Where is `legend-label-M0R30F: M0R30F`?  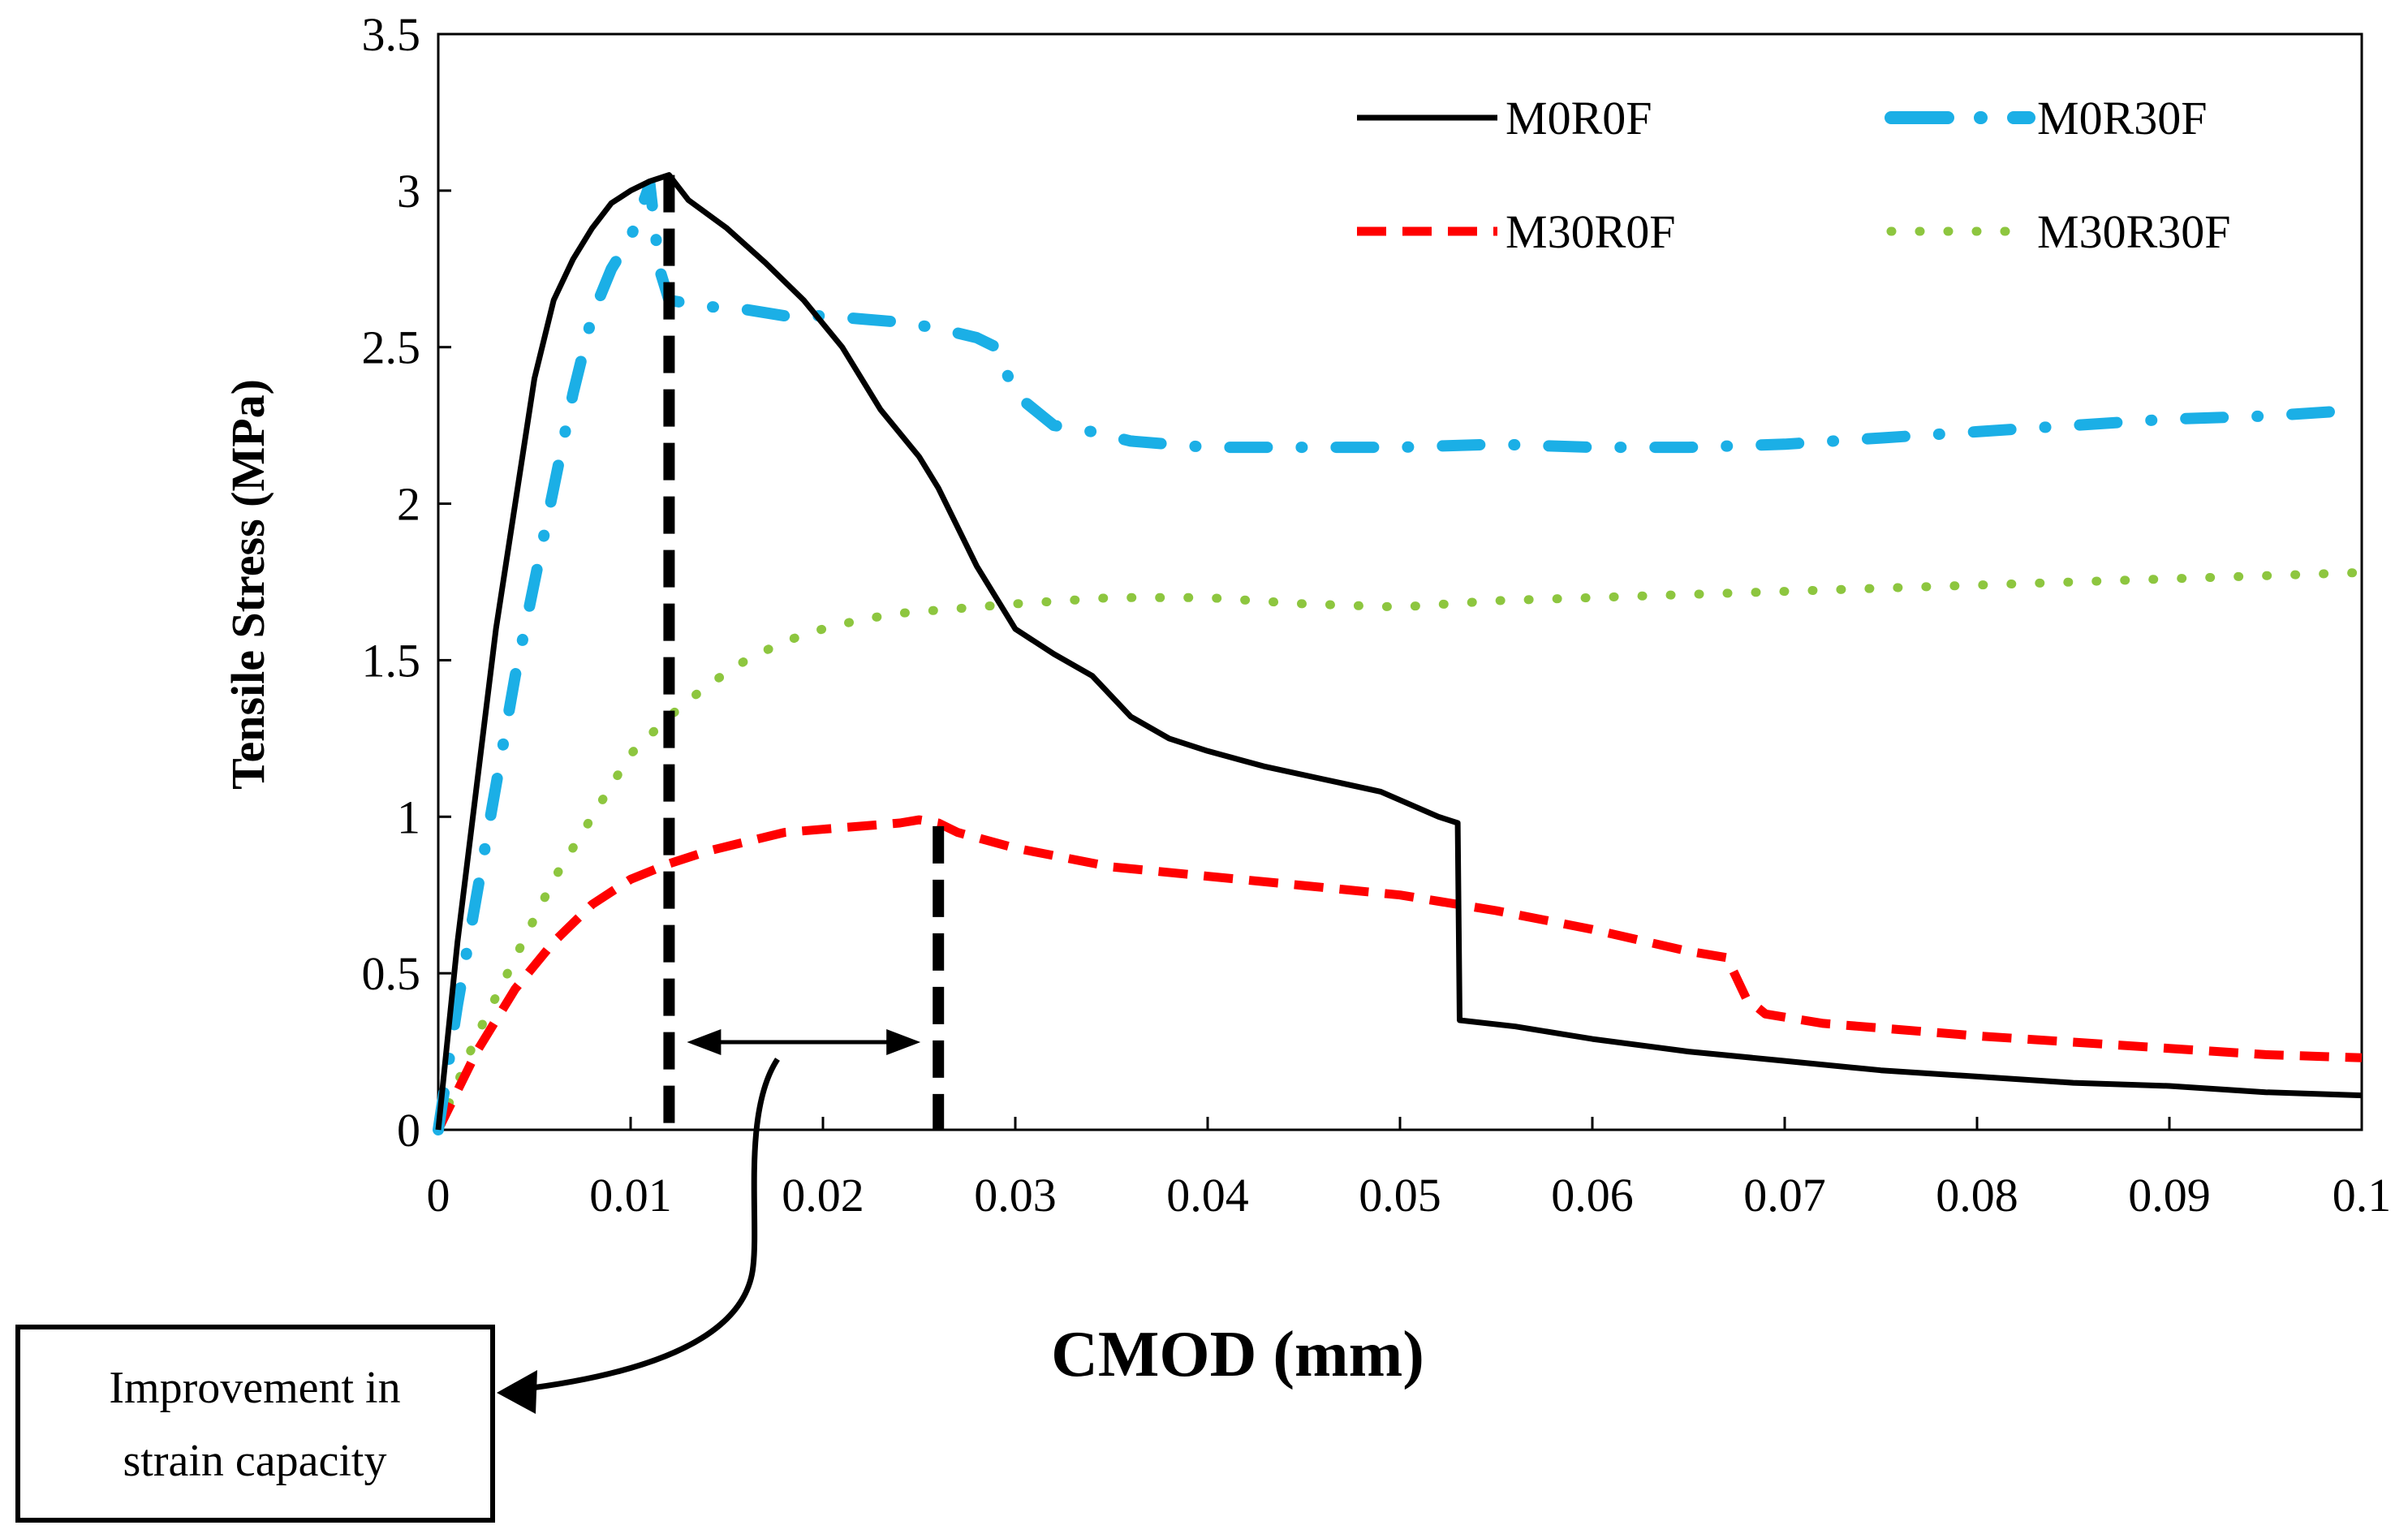
legend-label-M0R30F: M0R30F is located at coordinates (2122, 118).